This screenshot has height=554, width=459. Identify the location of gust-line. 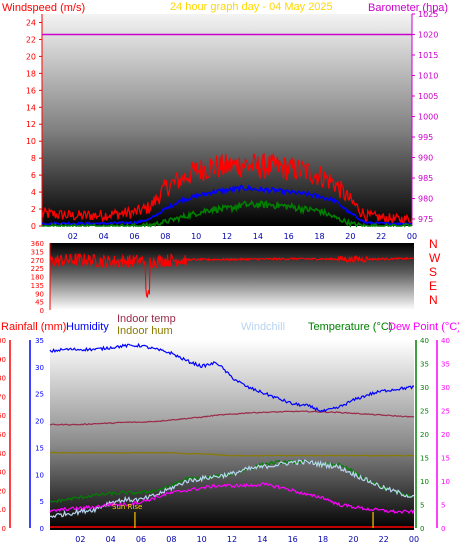
(227, 188).